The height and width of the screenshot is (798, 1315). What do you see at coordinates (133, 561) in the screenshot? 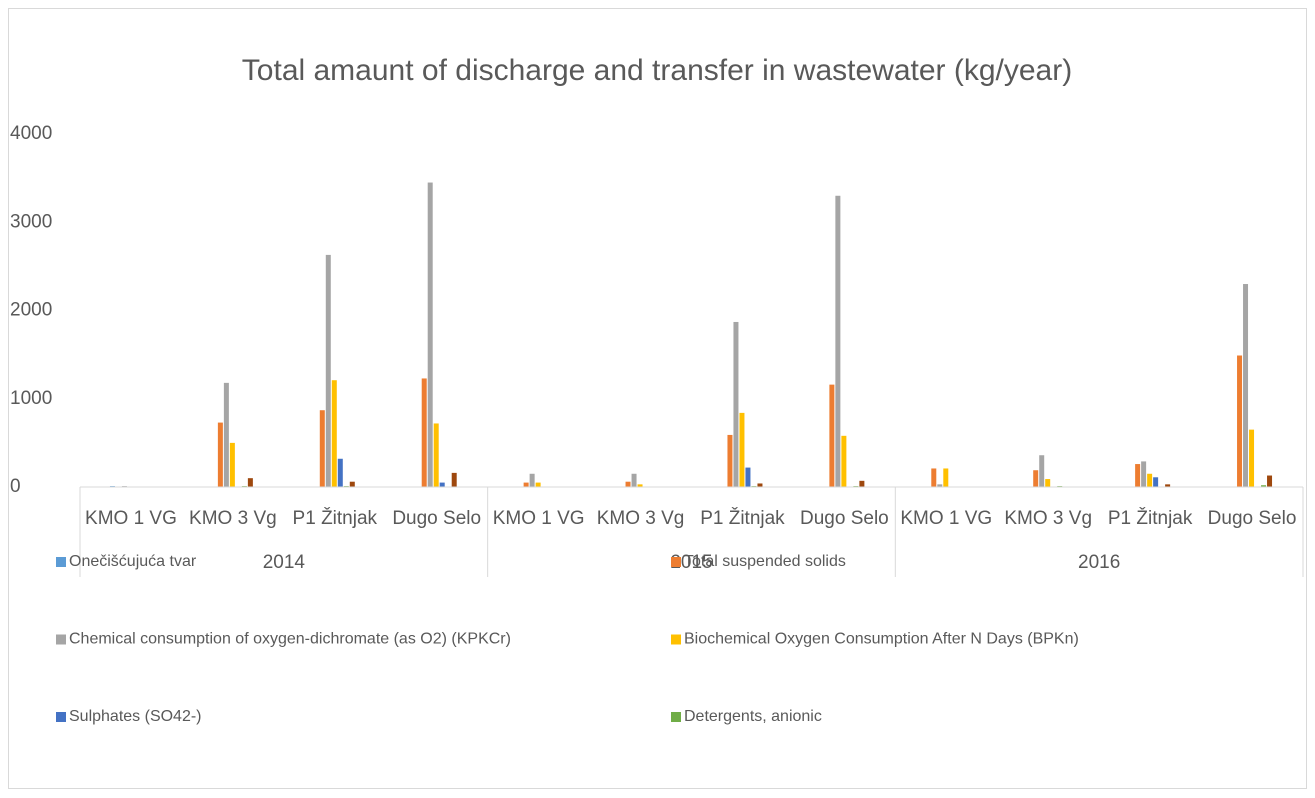
I see `legend-label: Onečišćujuća tvar` at bounding box center [133, 561].